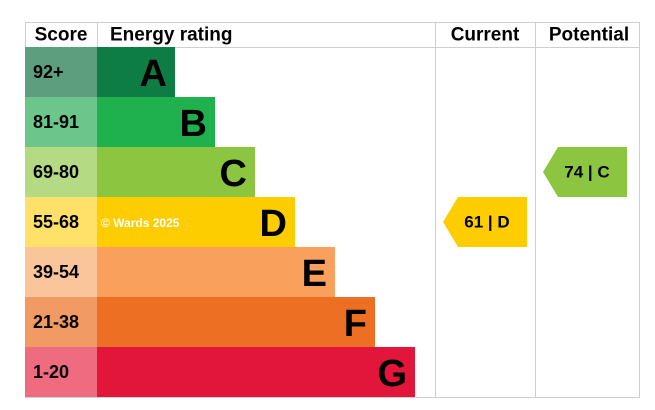  Describe the element at coordinates (56, 122) in the screenshot. I see `score-label: 81-91` at that location.